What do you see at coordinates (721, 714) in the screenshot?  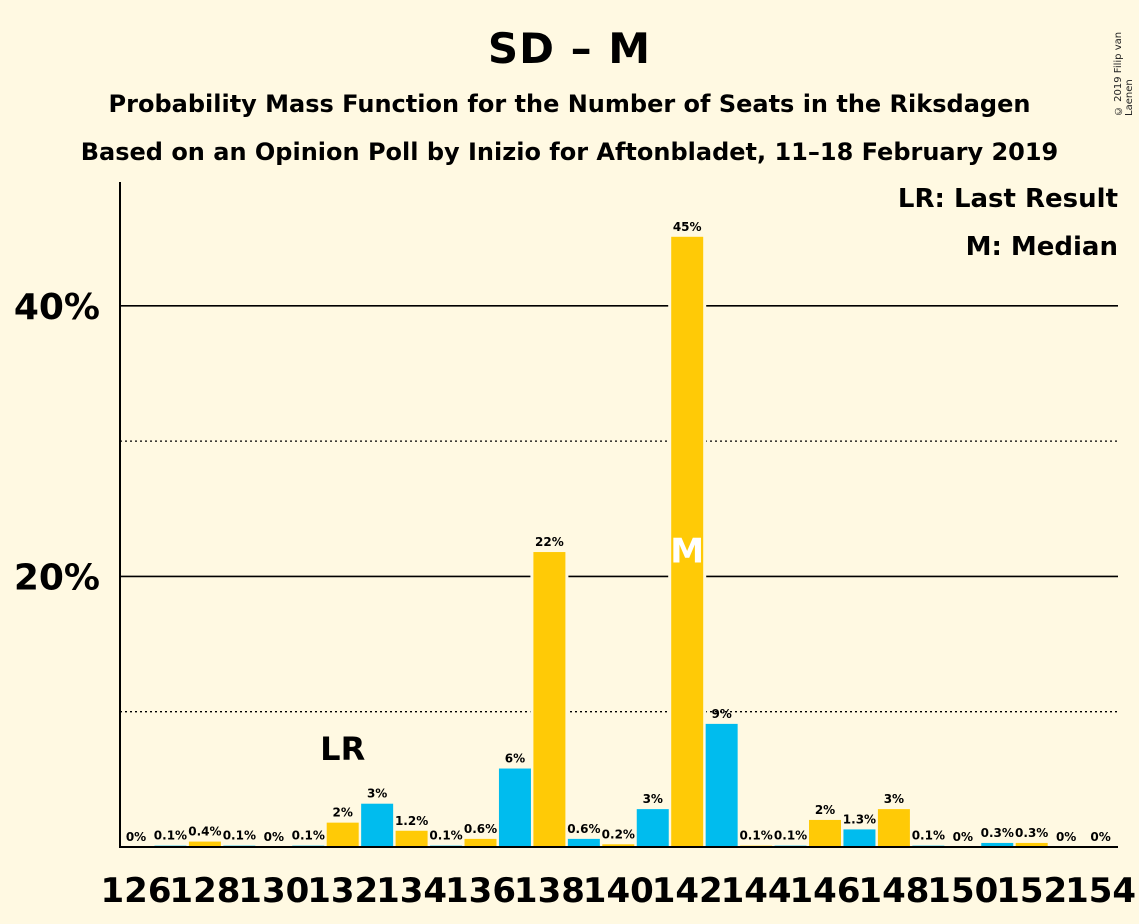 I see `bar-value-label: 9%` at bounding box center [721, 714].